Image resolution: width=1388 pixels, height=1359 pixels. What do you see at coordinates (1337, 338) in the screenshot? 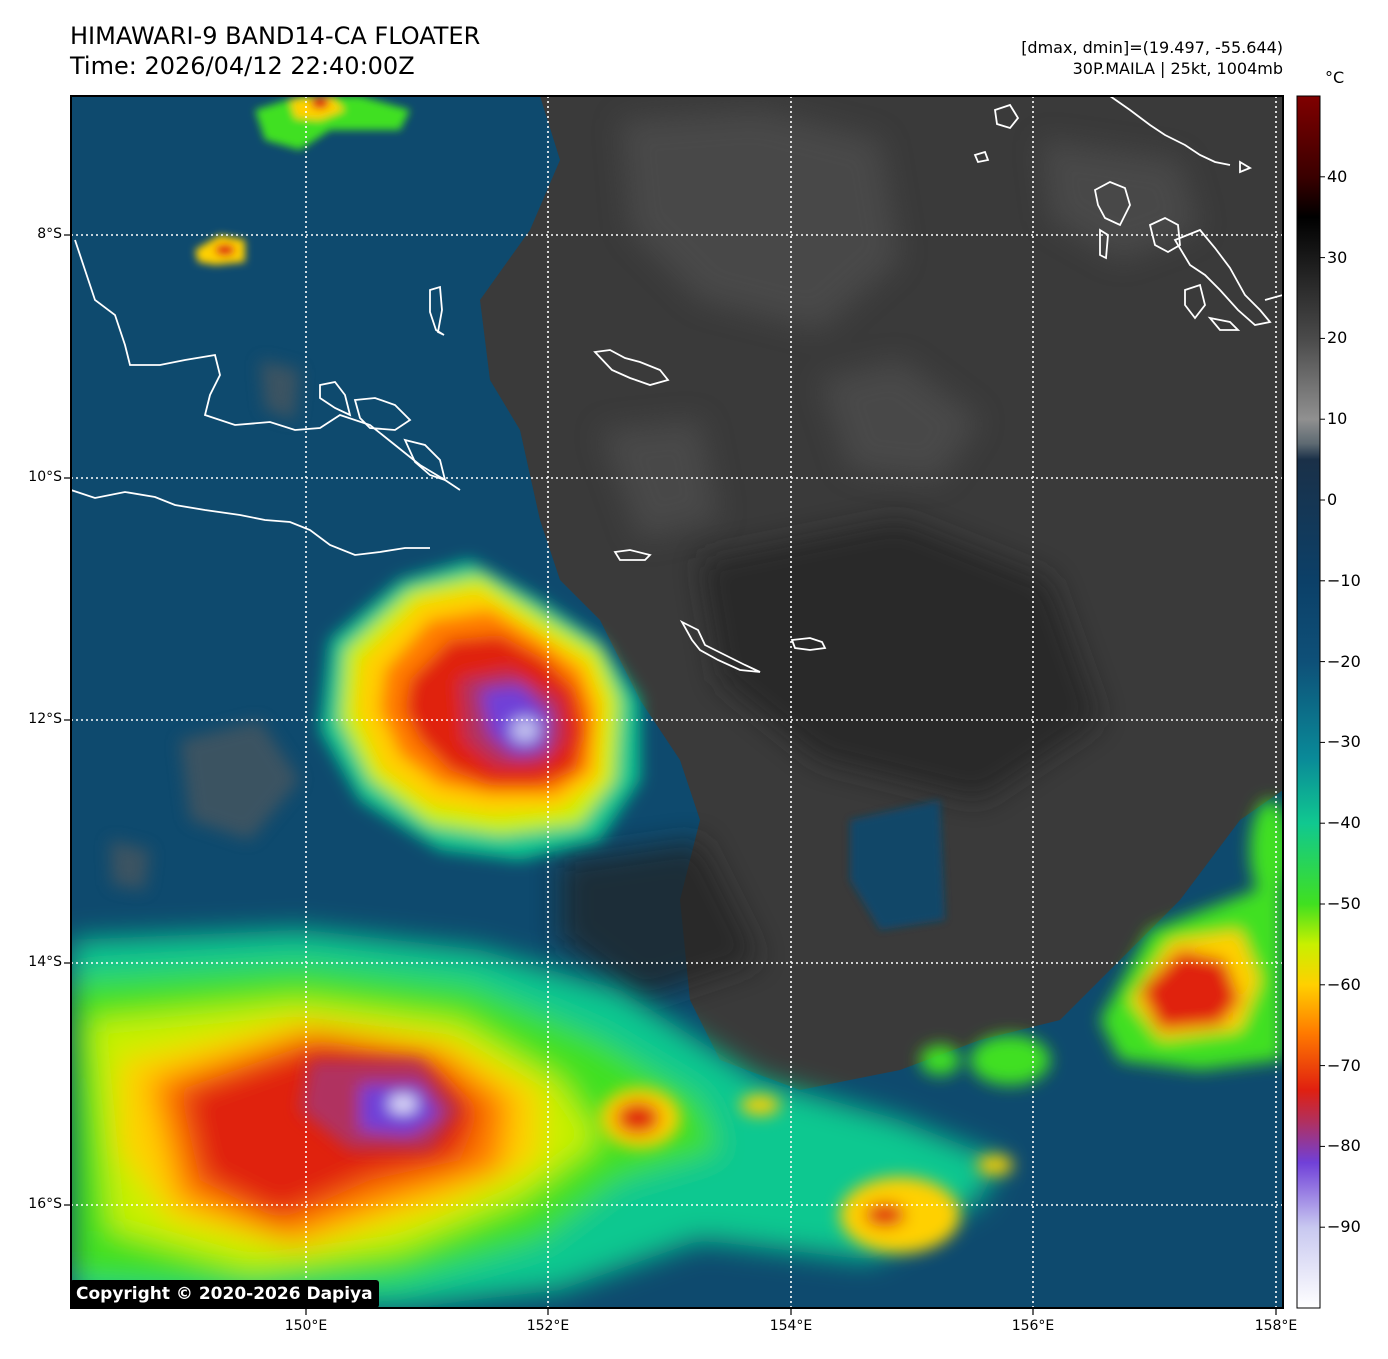
I see `colorbar-tick-label: 20` at bounding box center [1337, 338].